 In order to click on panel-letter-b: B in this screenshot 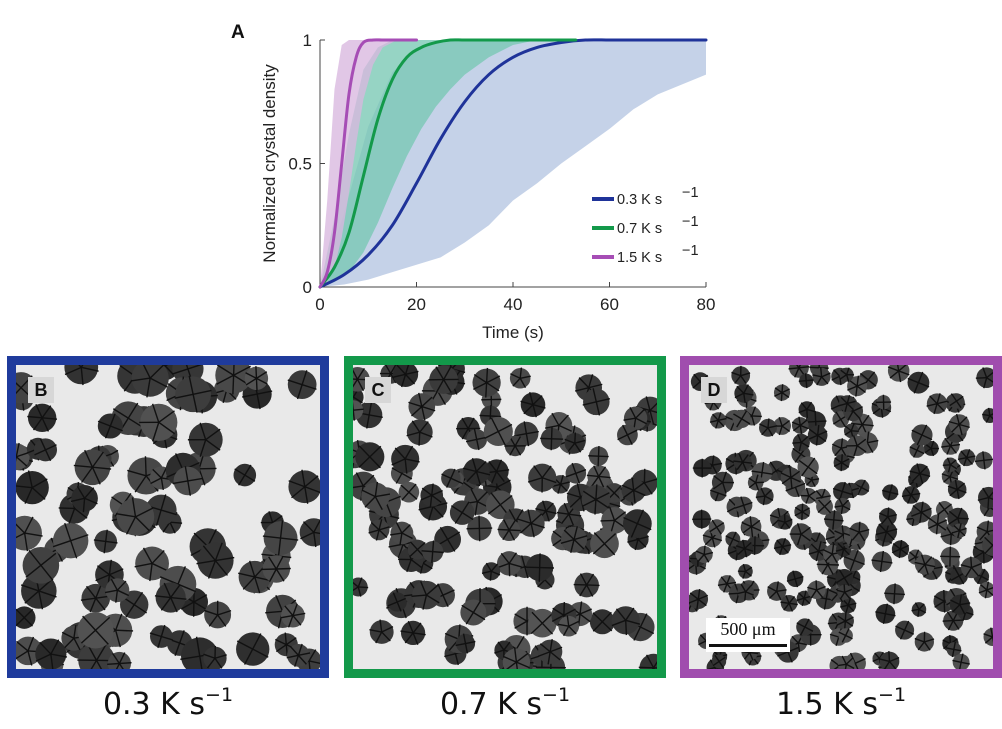, I will do `click(41, 390)`.